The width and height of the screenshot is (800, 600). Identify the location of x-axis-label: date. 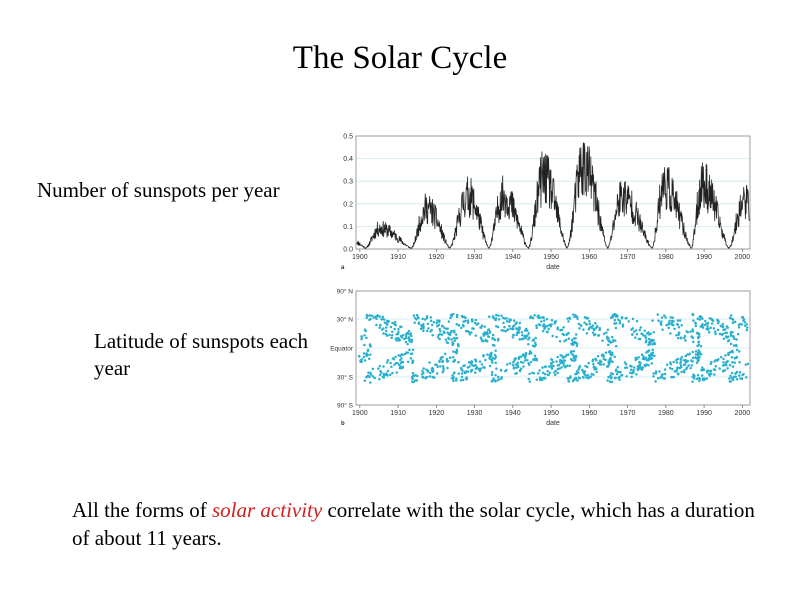
(553, 267).